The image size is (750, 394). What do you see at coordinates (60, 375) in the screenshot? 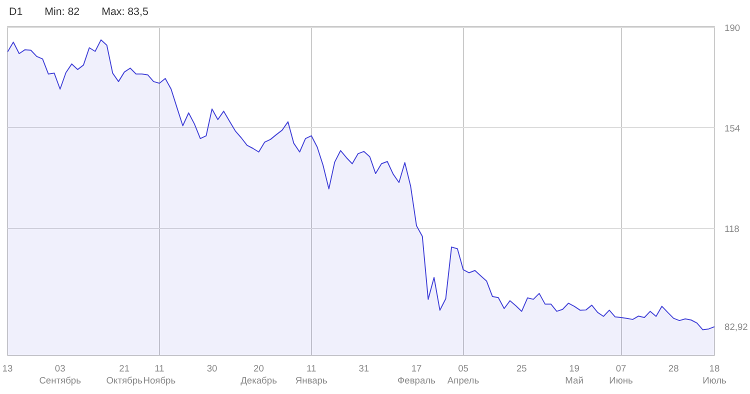
I see `x-tick-label: 03 Сентябрь` at bounding box center [60, 375].